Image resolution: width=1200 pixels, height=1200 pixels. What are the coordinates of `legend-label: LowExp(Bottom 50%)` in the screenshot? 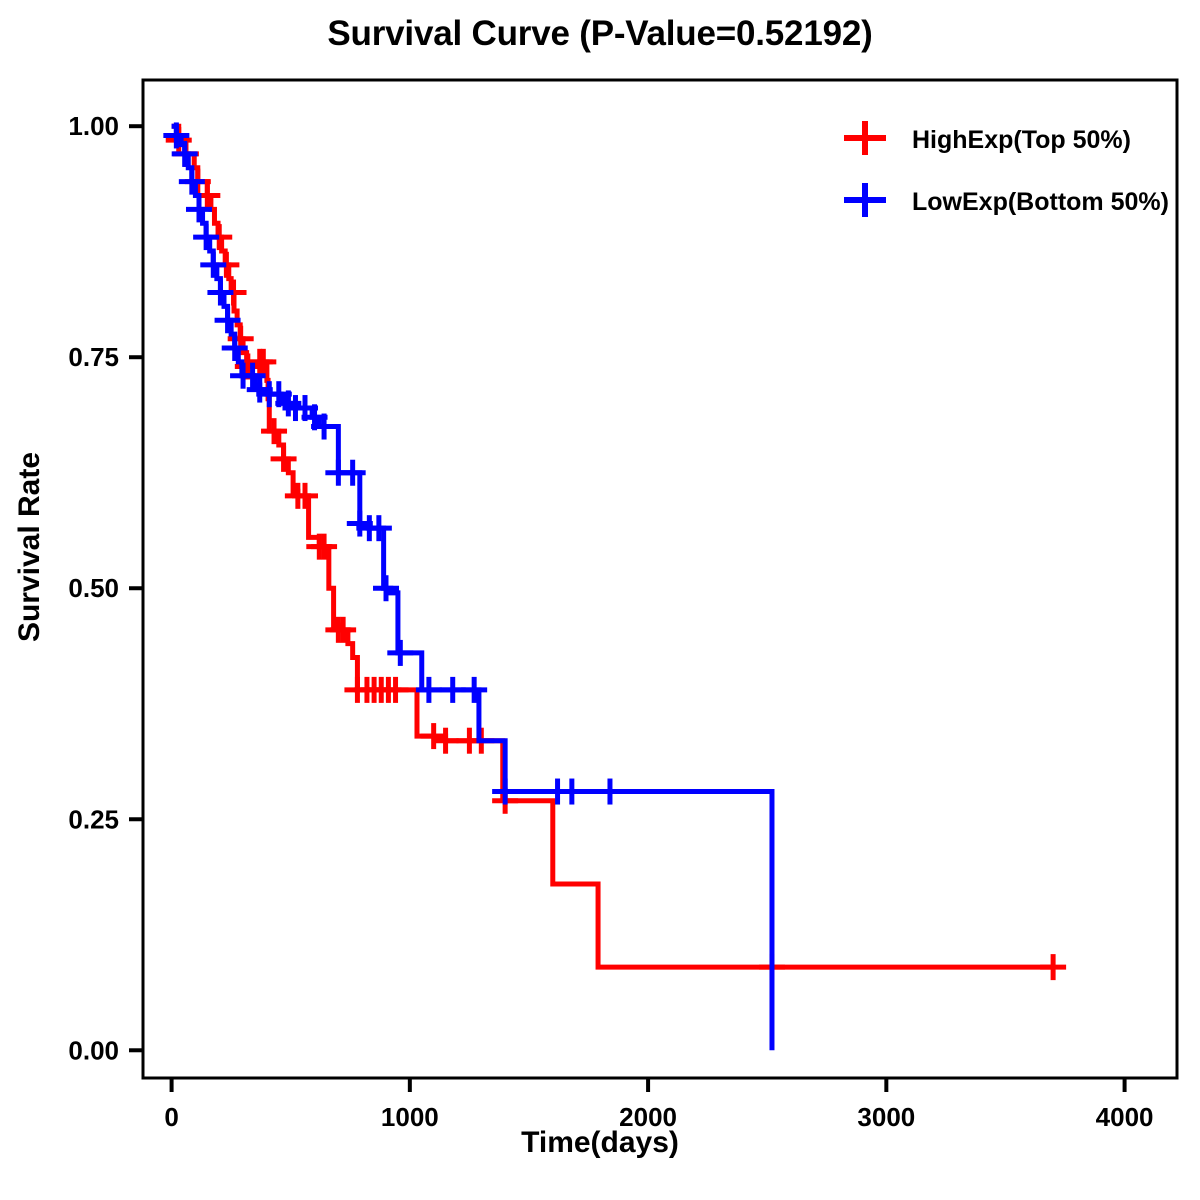 It's located at (1040, 202).